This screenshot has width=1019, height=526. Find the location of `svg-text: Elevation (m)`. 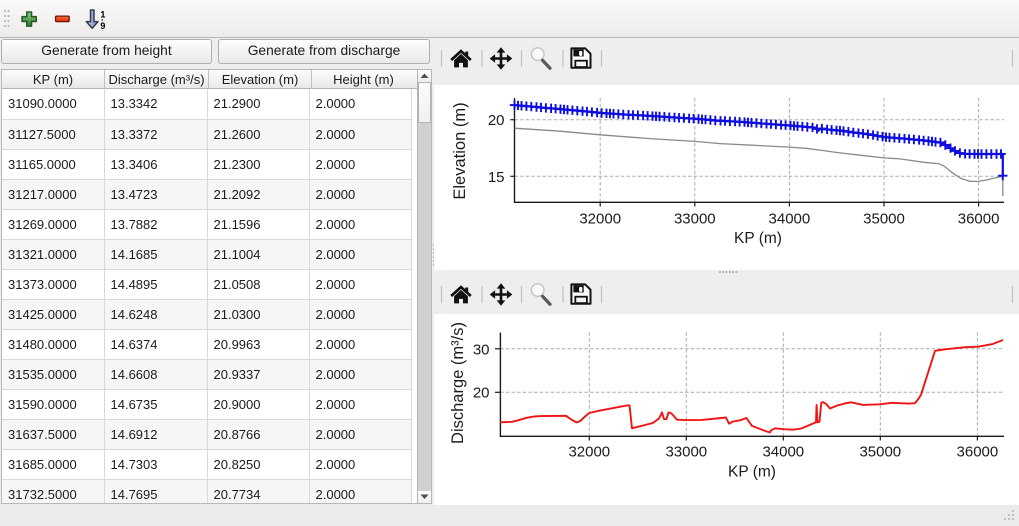

svg-text: Elevation (m) is located at coordinates (460, 150).